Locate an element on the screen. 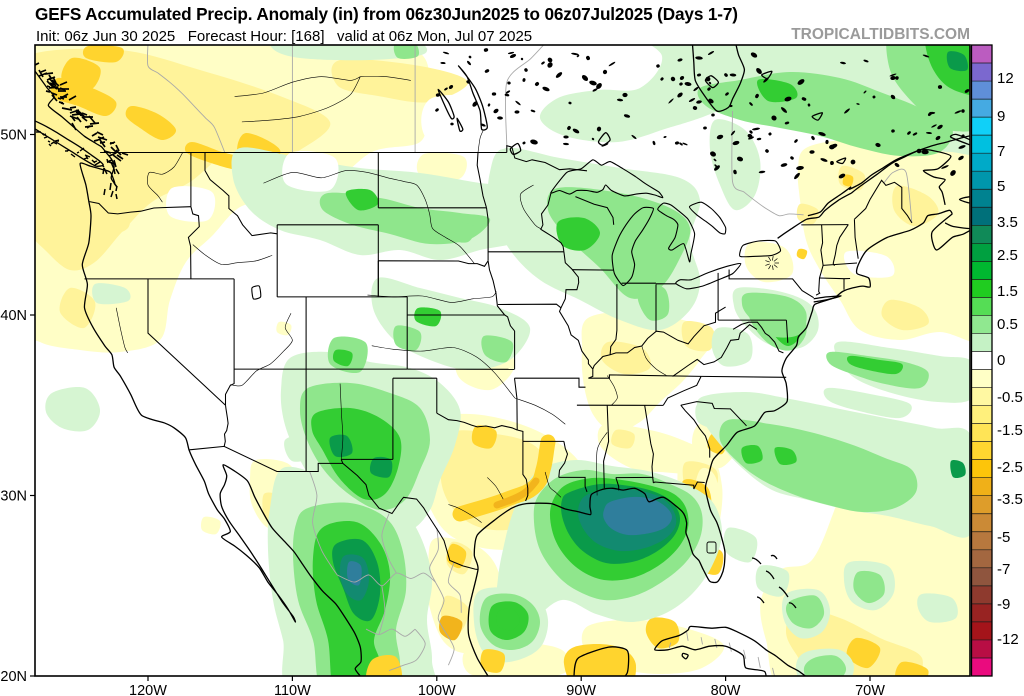 This screenshot has height=696, width=1024. svg-text: 9 is located at coordinates (1001, 116).